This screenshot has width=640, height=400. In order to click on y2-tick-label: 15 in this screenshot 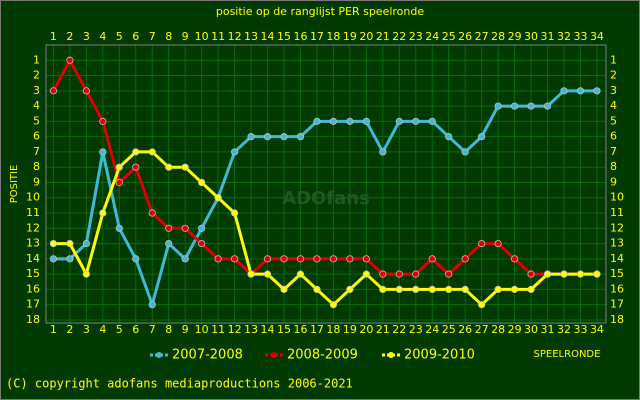, I will do `click(617, 273)`.